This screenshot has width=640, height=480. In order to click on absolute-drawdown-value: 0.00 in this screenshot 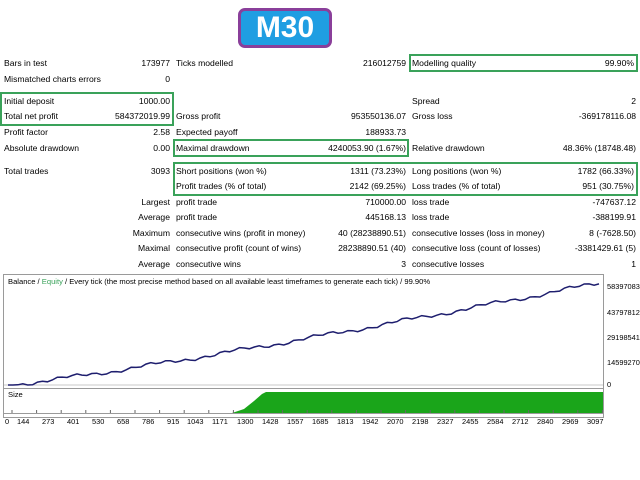, I will do `click(161, 148)`.